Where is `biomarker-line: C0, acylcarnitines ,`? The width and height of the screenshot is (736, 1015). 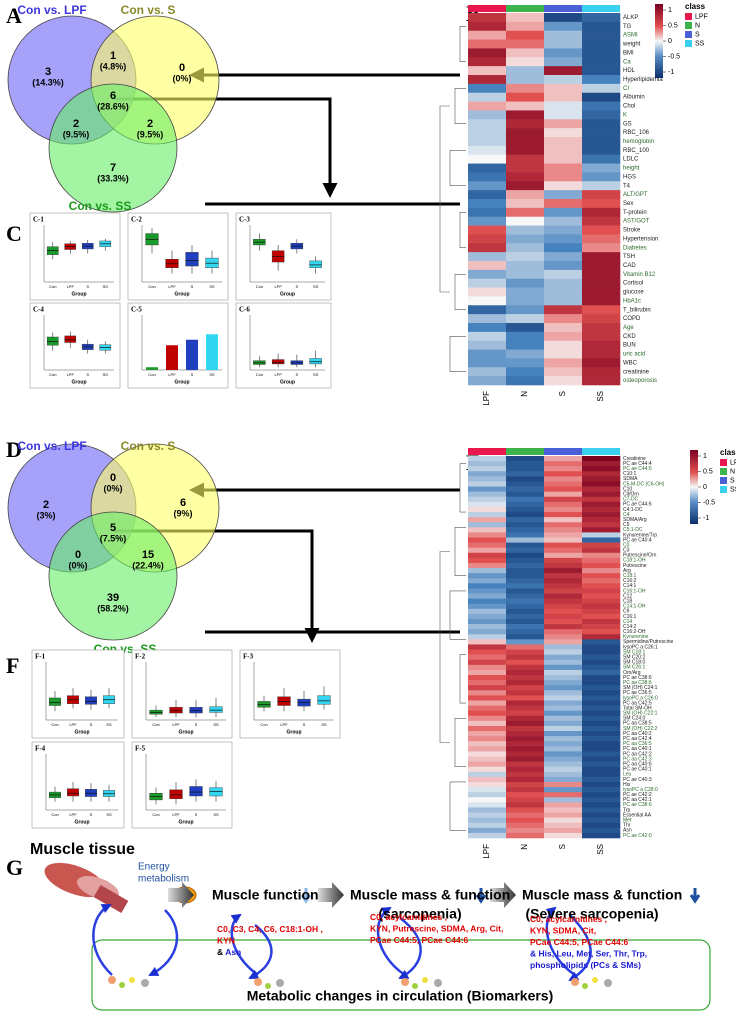
biomarker-line: C0, acylcarnitines , is located at coordinates (568, 919).